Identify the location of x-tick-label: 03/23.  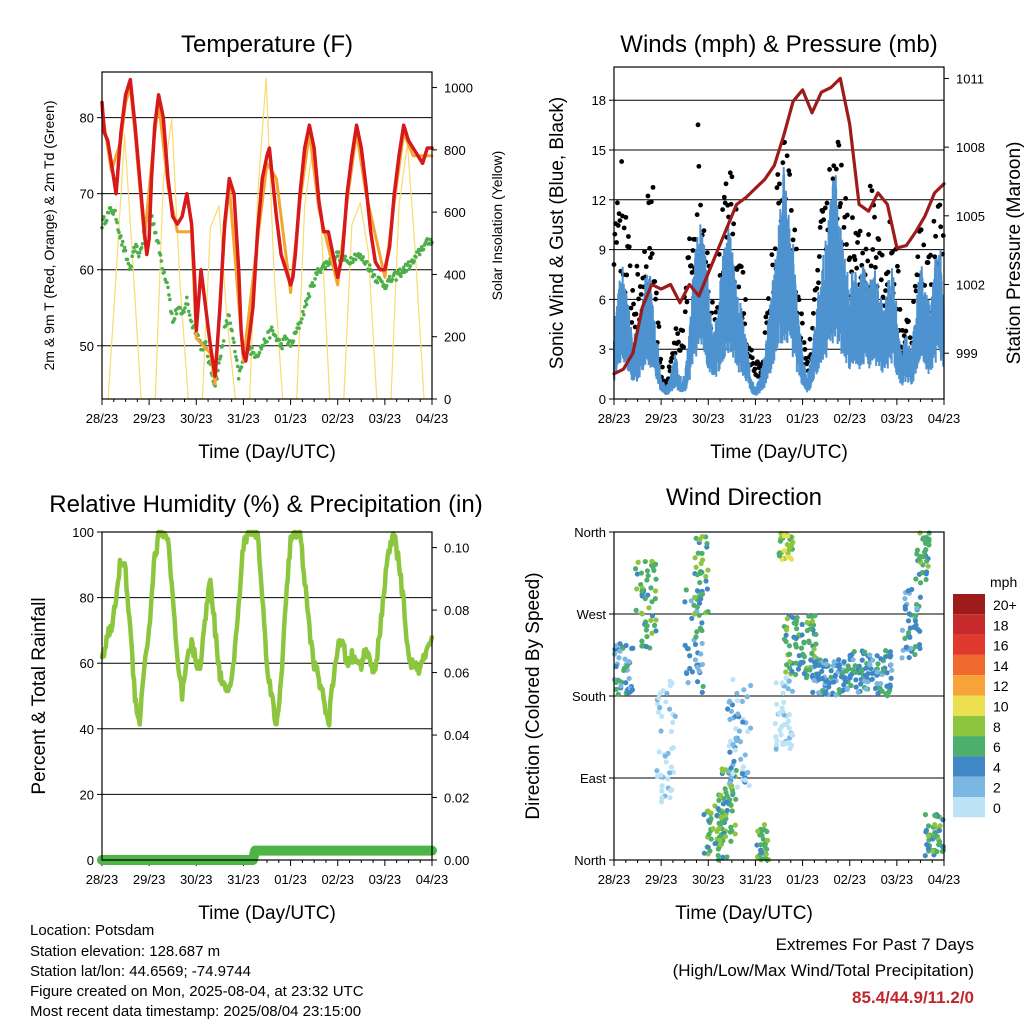
(385, 879).